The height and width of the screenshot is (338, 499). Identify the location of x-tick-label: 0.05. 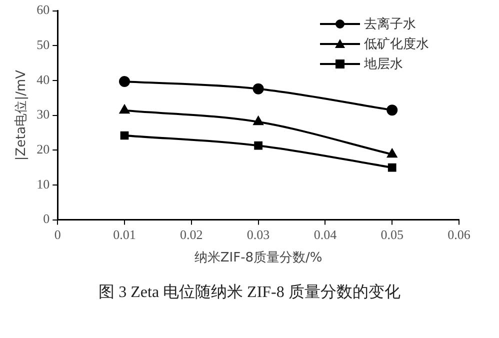
(392, 234).